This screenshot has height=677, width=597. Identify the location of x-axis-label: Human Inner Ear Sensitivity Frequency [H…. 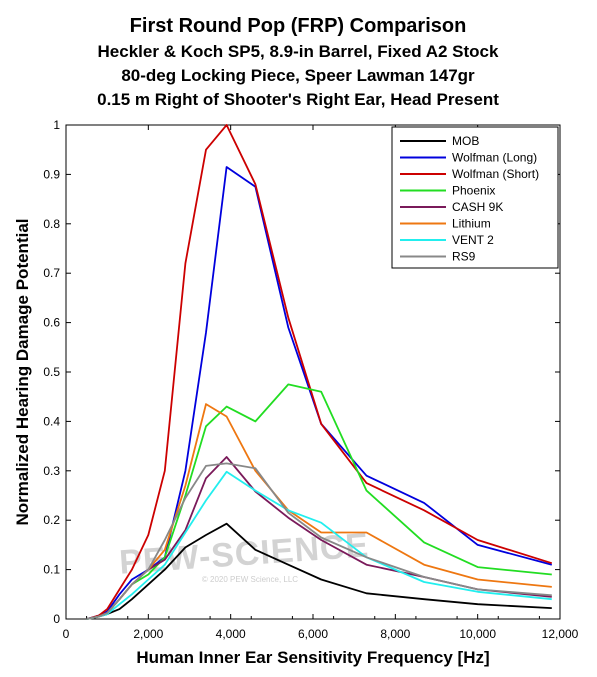
(312, 657).